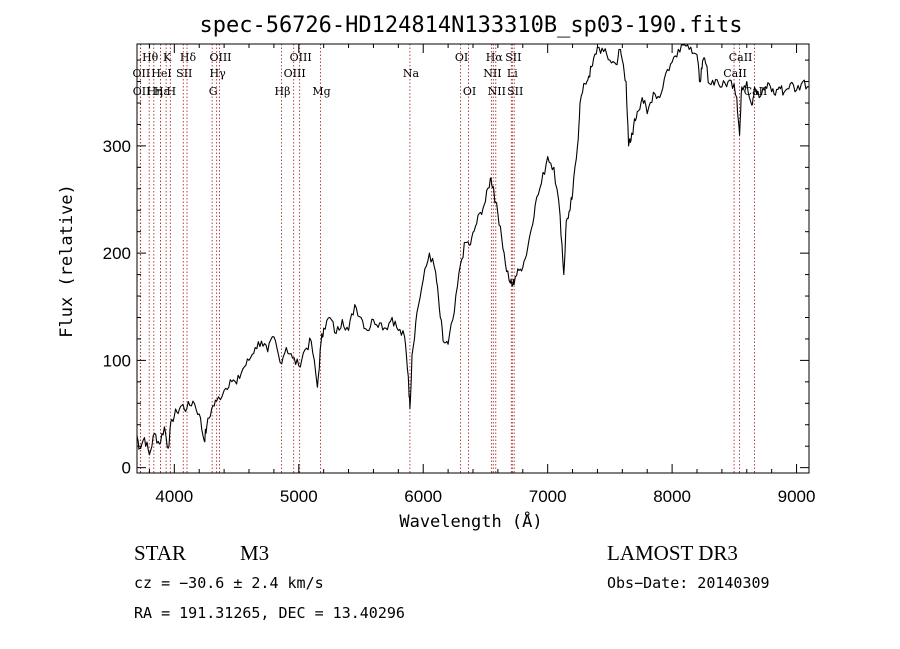 The image size is (900, 649). What do you see at coordinates (117, 360) in the screenshot?
I see `y-tick-label: 100` at bounding box center [117, 360].